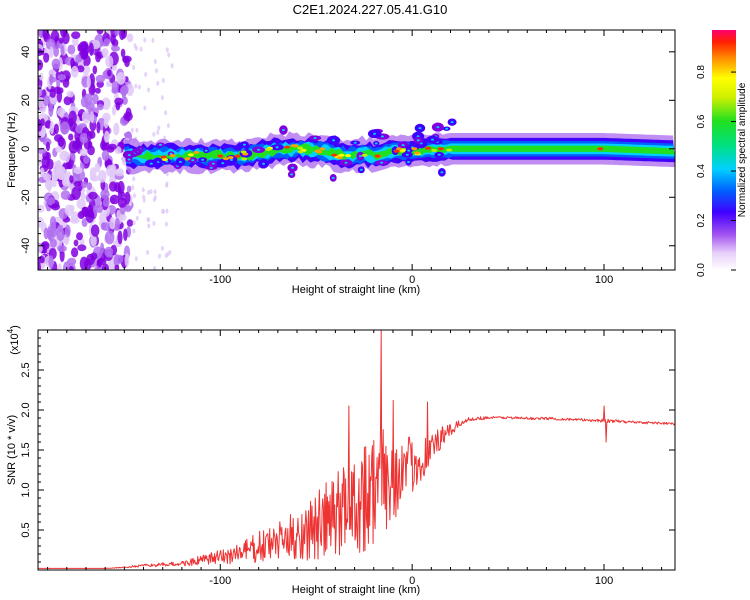 The height and width of the screenshot is (600, 750). I want to click on snr-ylabel: SNR (10 * v/v), so click(12, 450).